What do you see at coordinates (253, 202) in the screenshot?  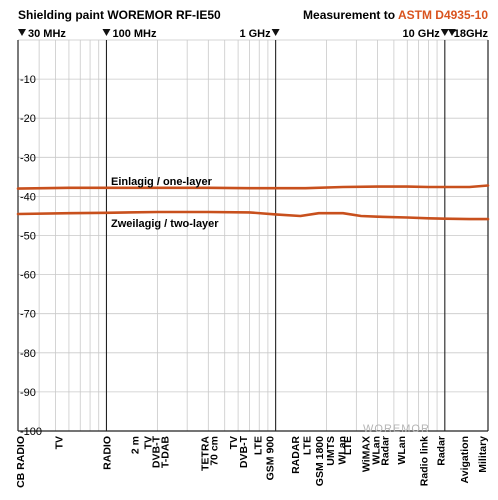 I see `series-lines` at bounding box center [253, 202].